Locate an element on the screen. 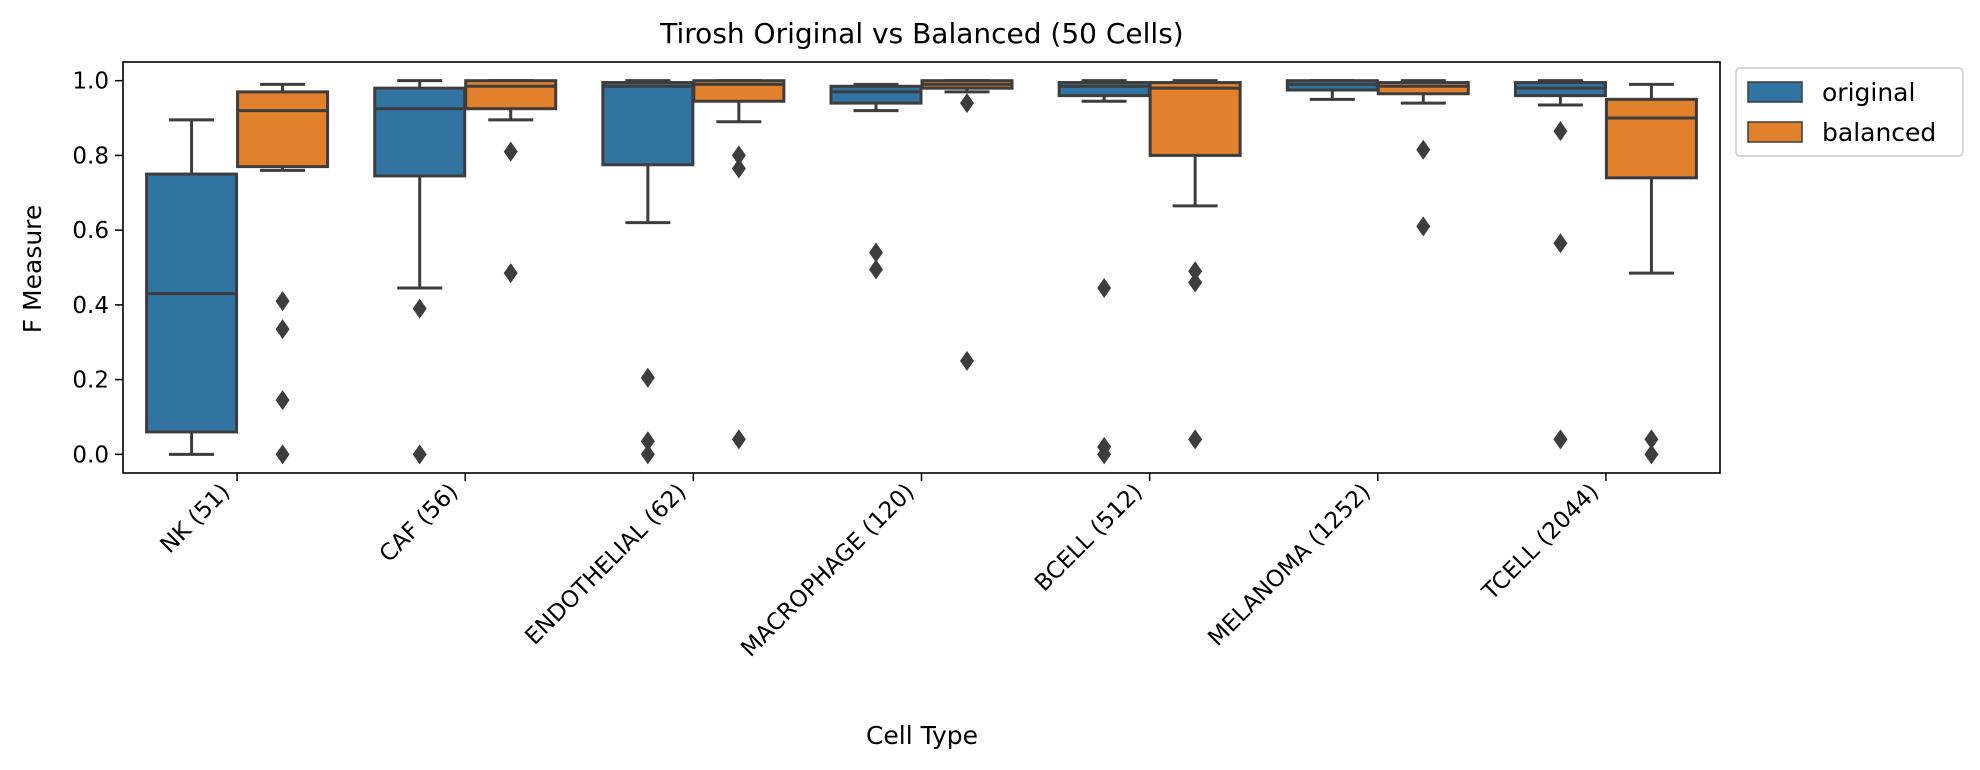  legend: original balanced is located at coordinates (1849, 112).